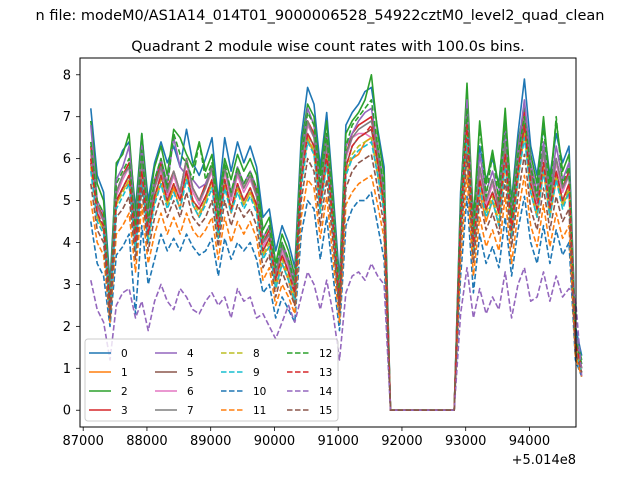  What do you see at coordinates (124, 392) in the screenshot?
I see `legend-label-2: 2` at bounding box center [124, 392].